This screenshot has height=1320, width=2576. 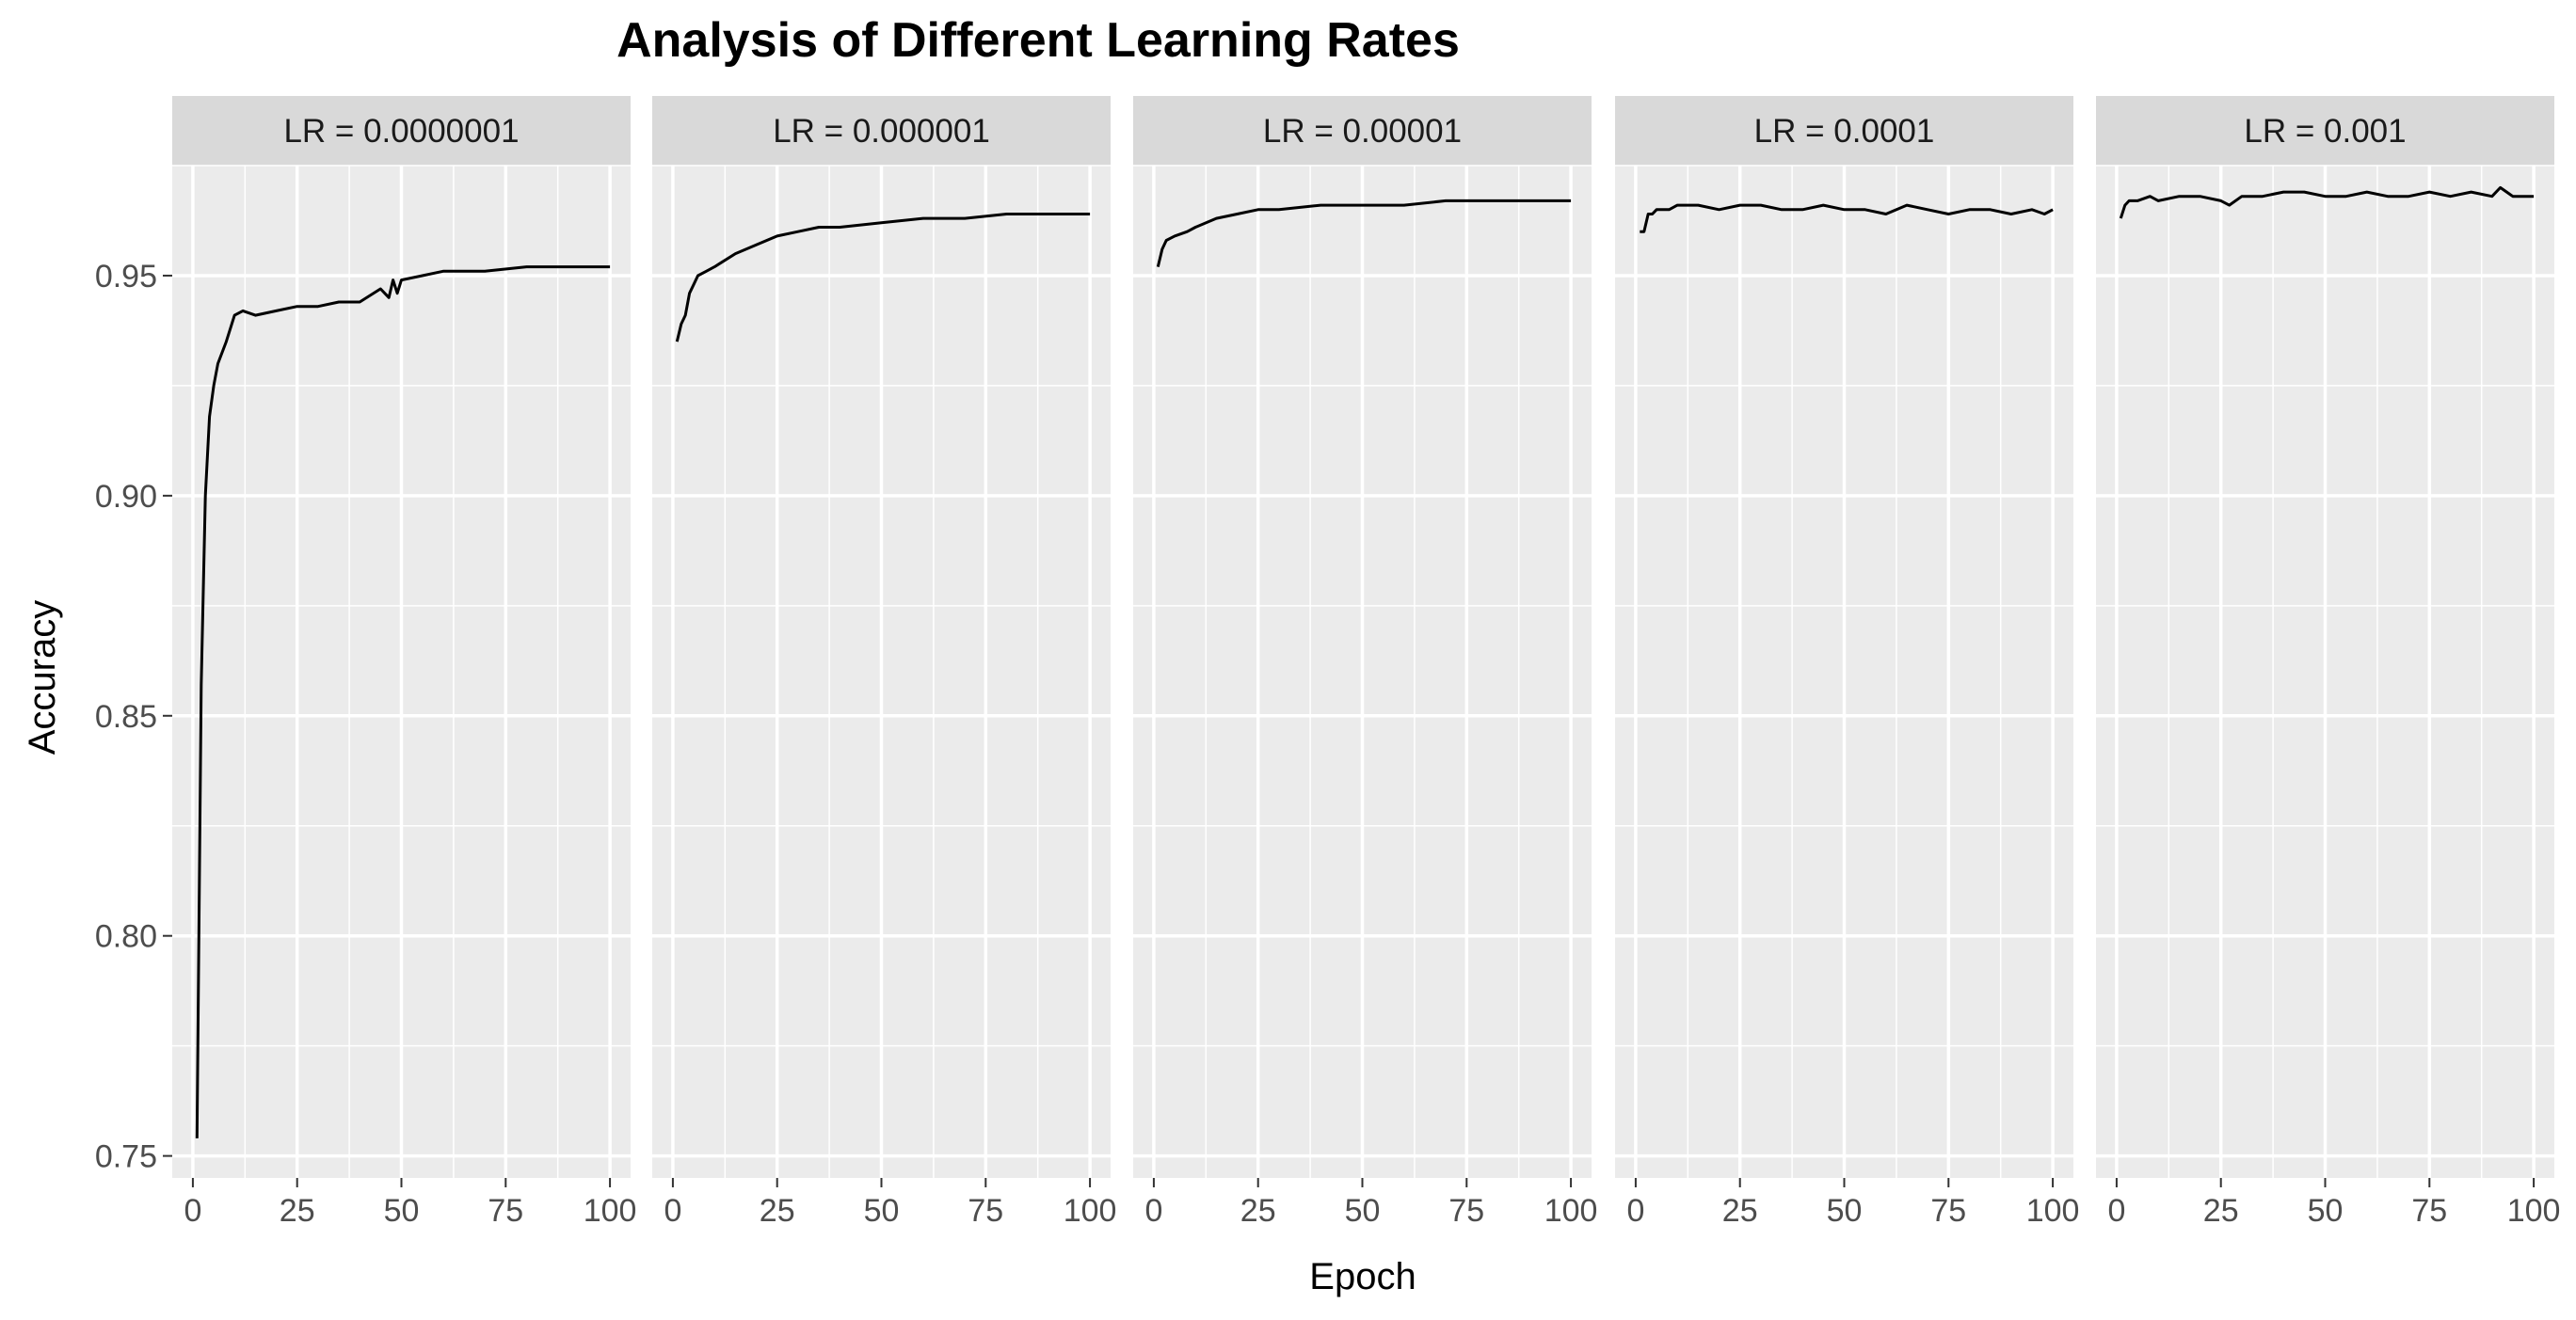 What do you see at coordinates (126, 497) in the screenshot?
I see `y-tick-label: 0.90` at bounding box center [126, 497].